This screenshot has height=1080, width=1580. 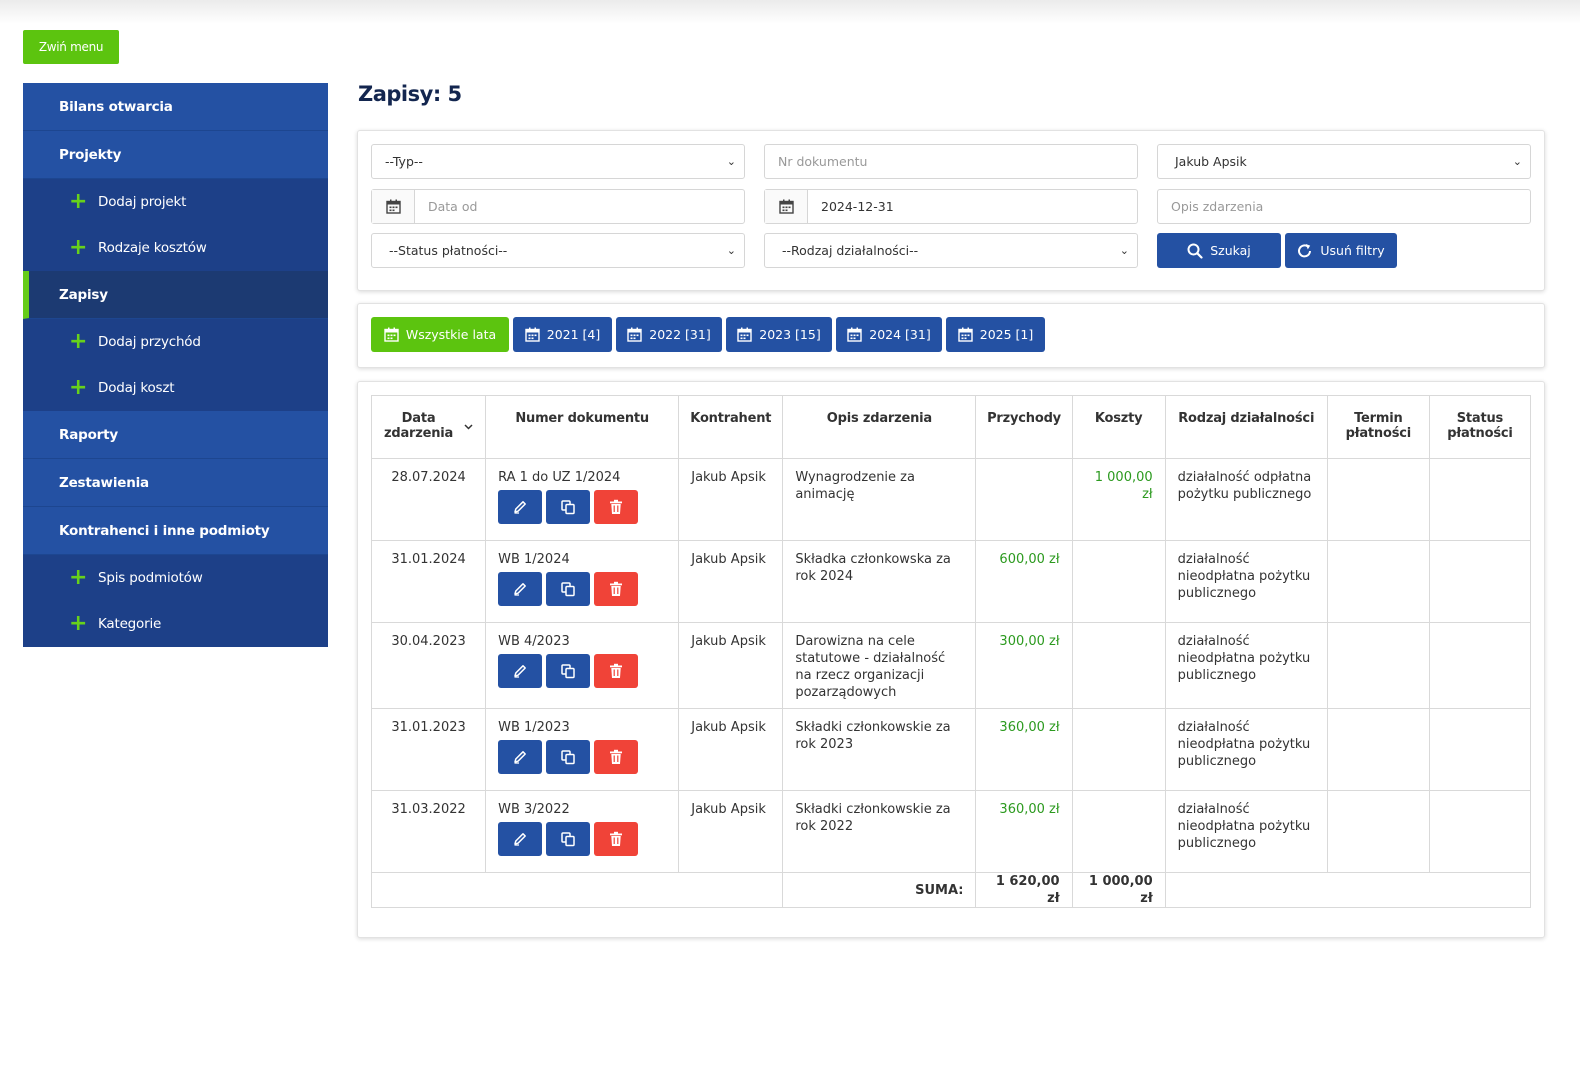 What do you see at coordinates (855, 486) in the screenshot?
I see `desc-value: Wynagrodzenie za animację` at bounding box center [855, 486].